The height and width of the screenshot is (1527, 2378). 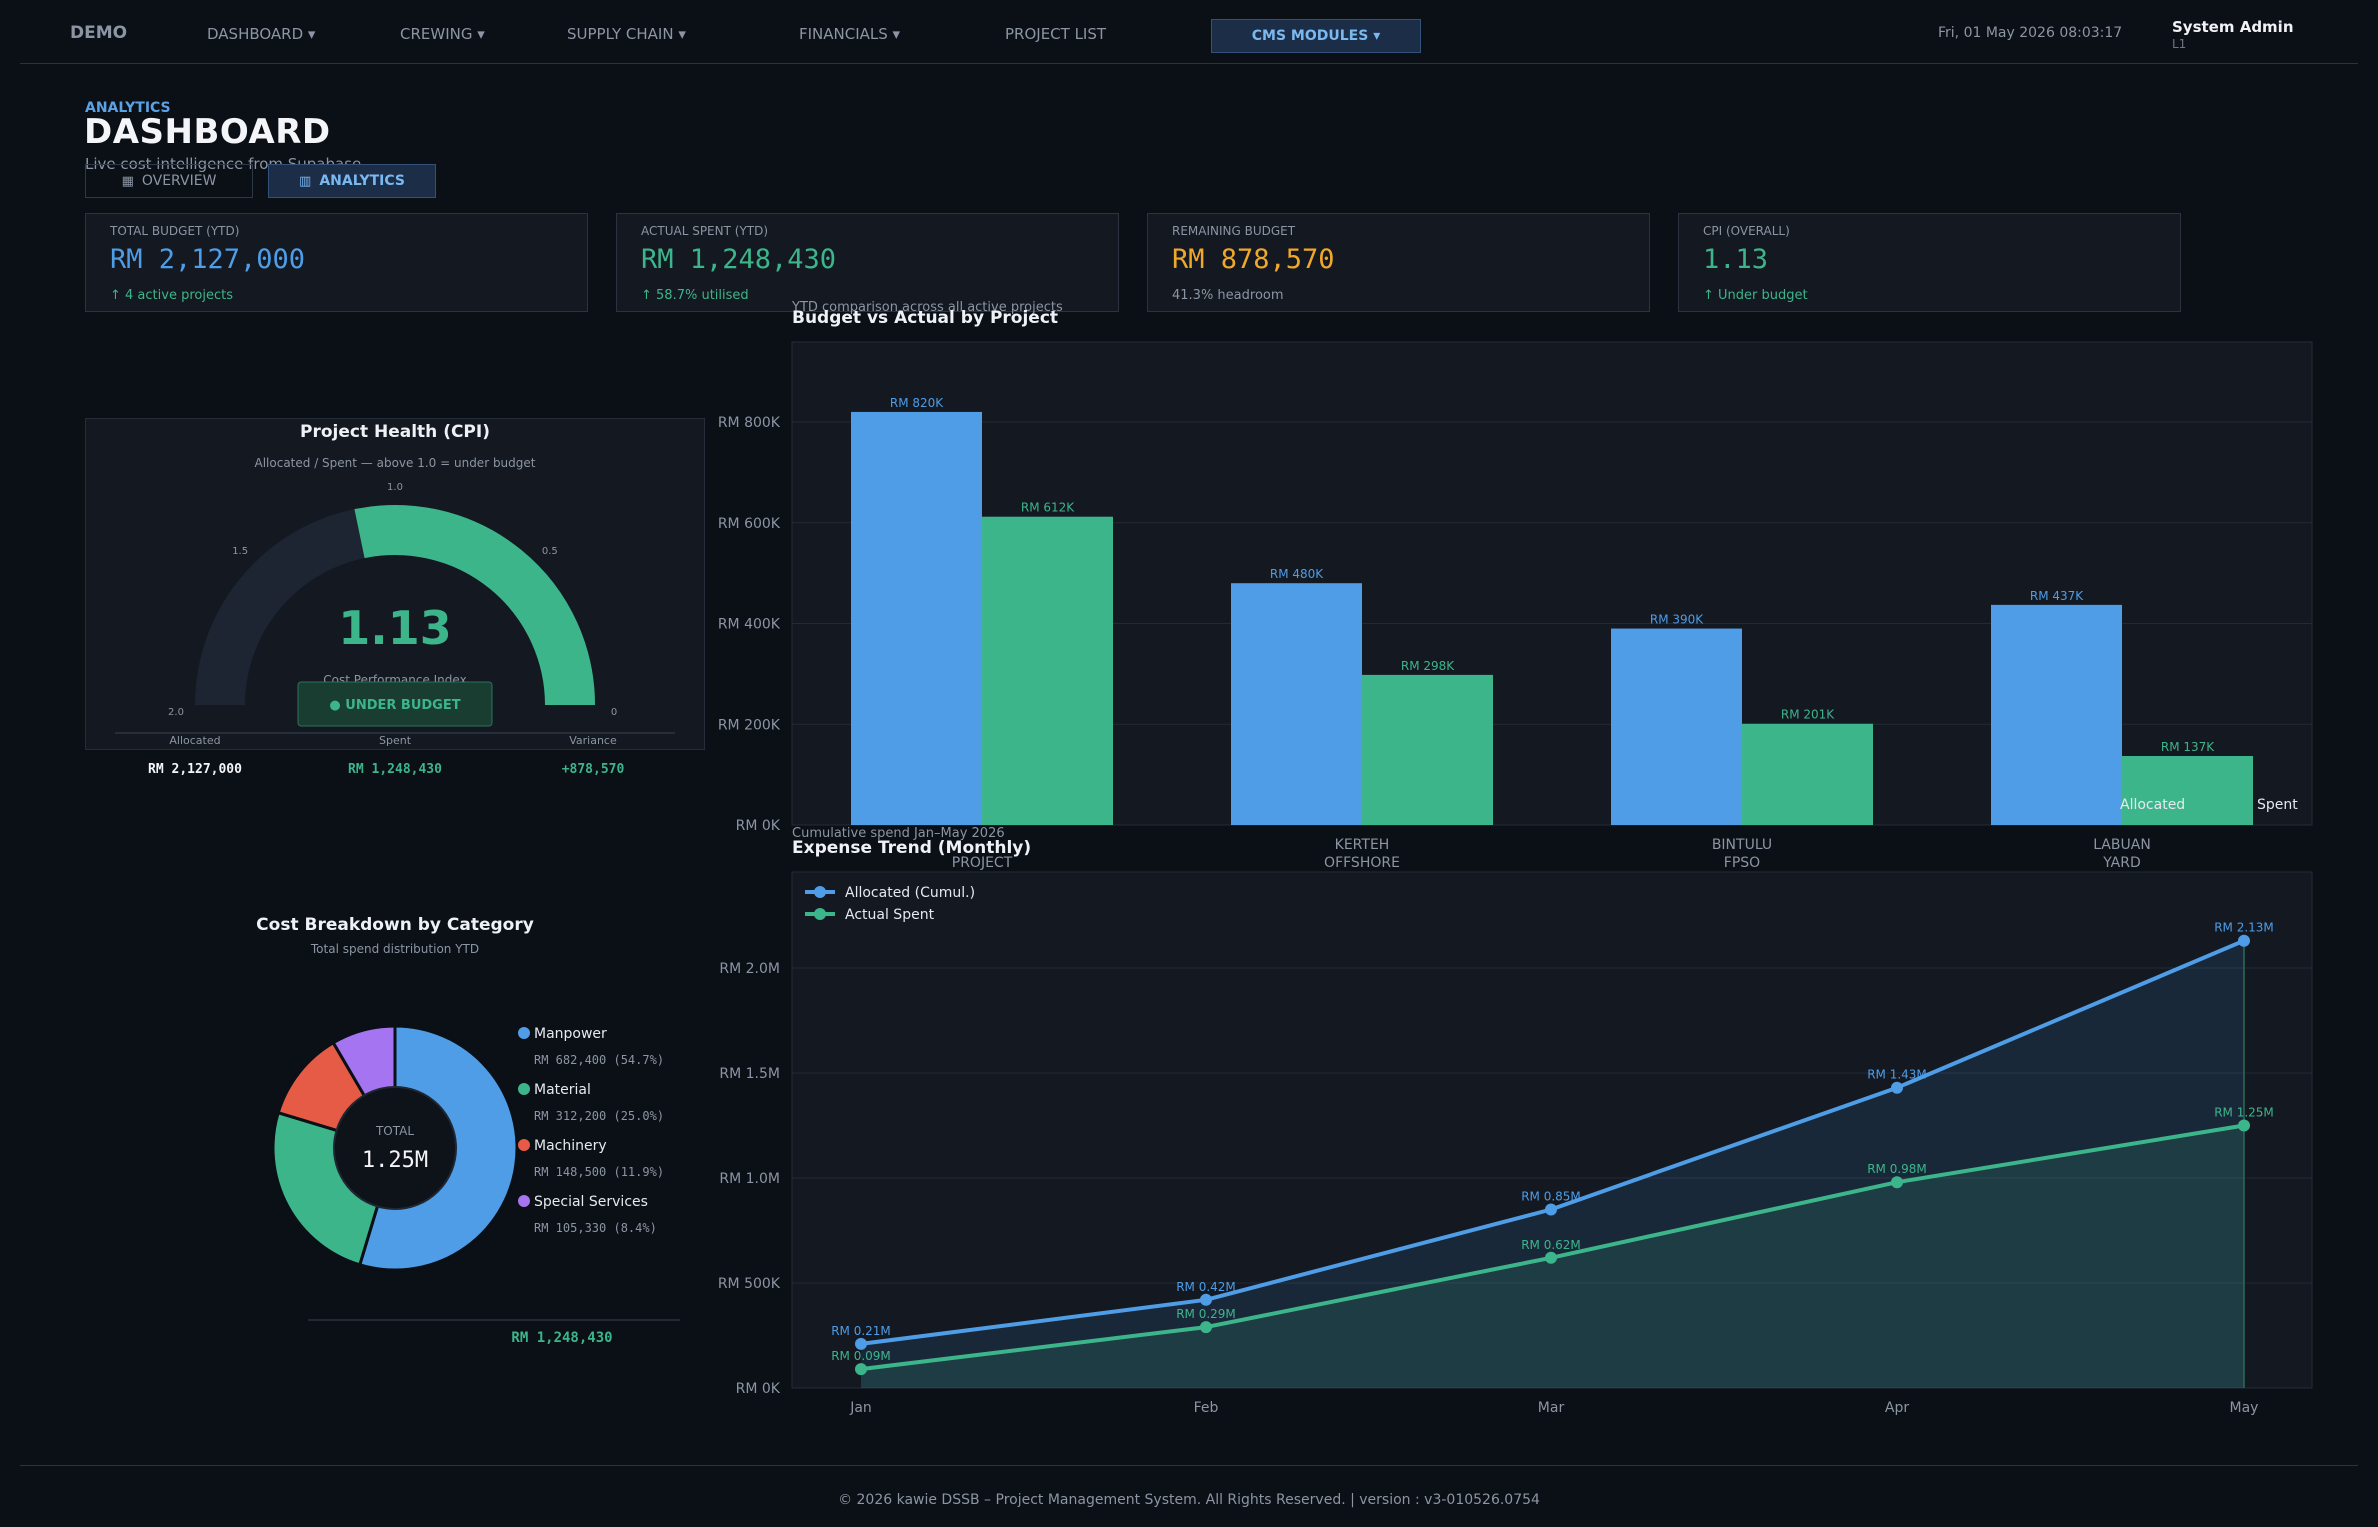 What do you see at coordinates (1551, 1197) in the screenshot?
I see `data-point-label: RM 0.85M` at bounding box center [1551, 1197].